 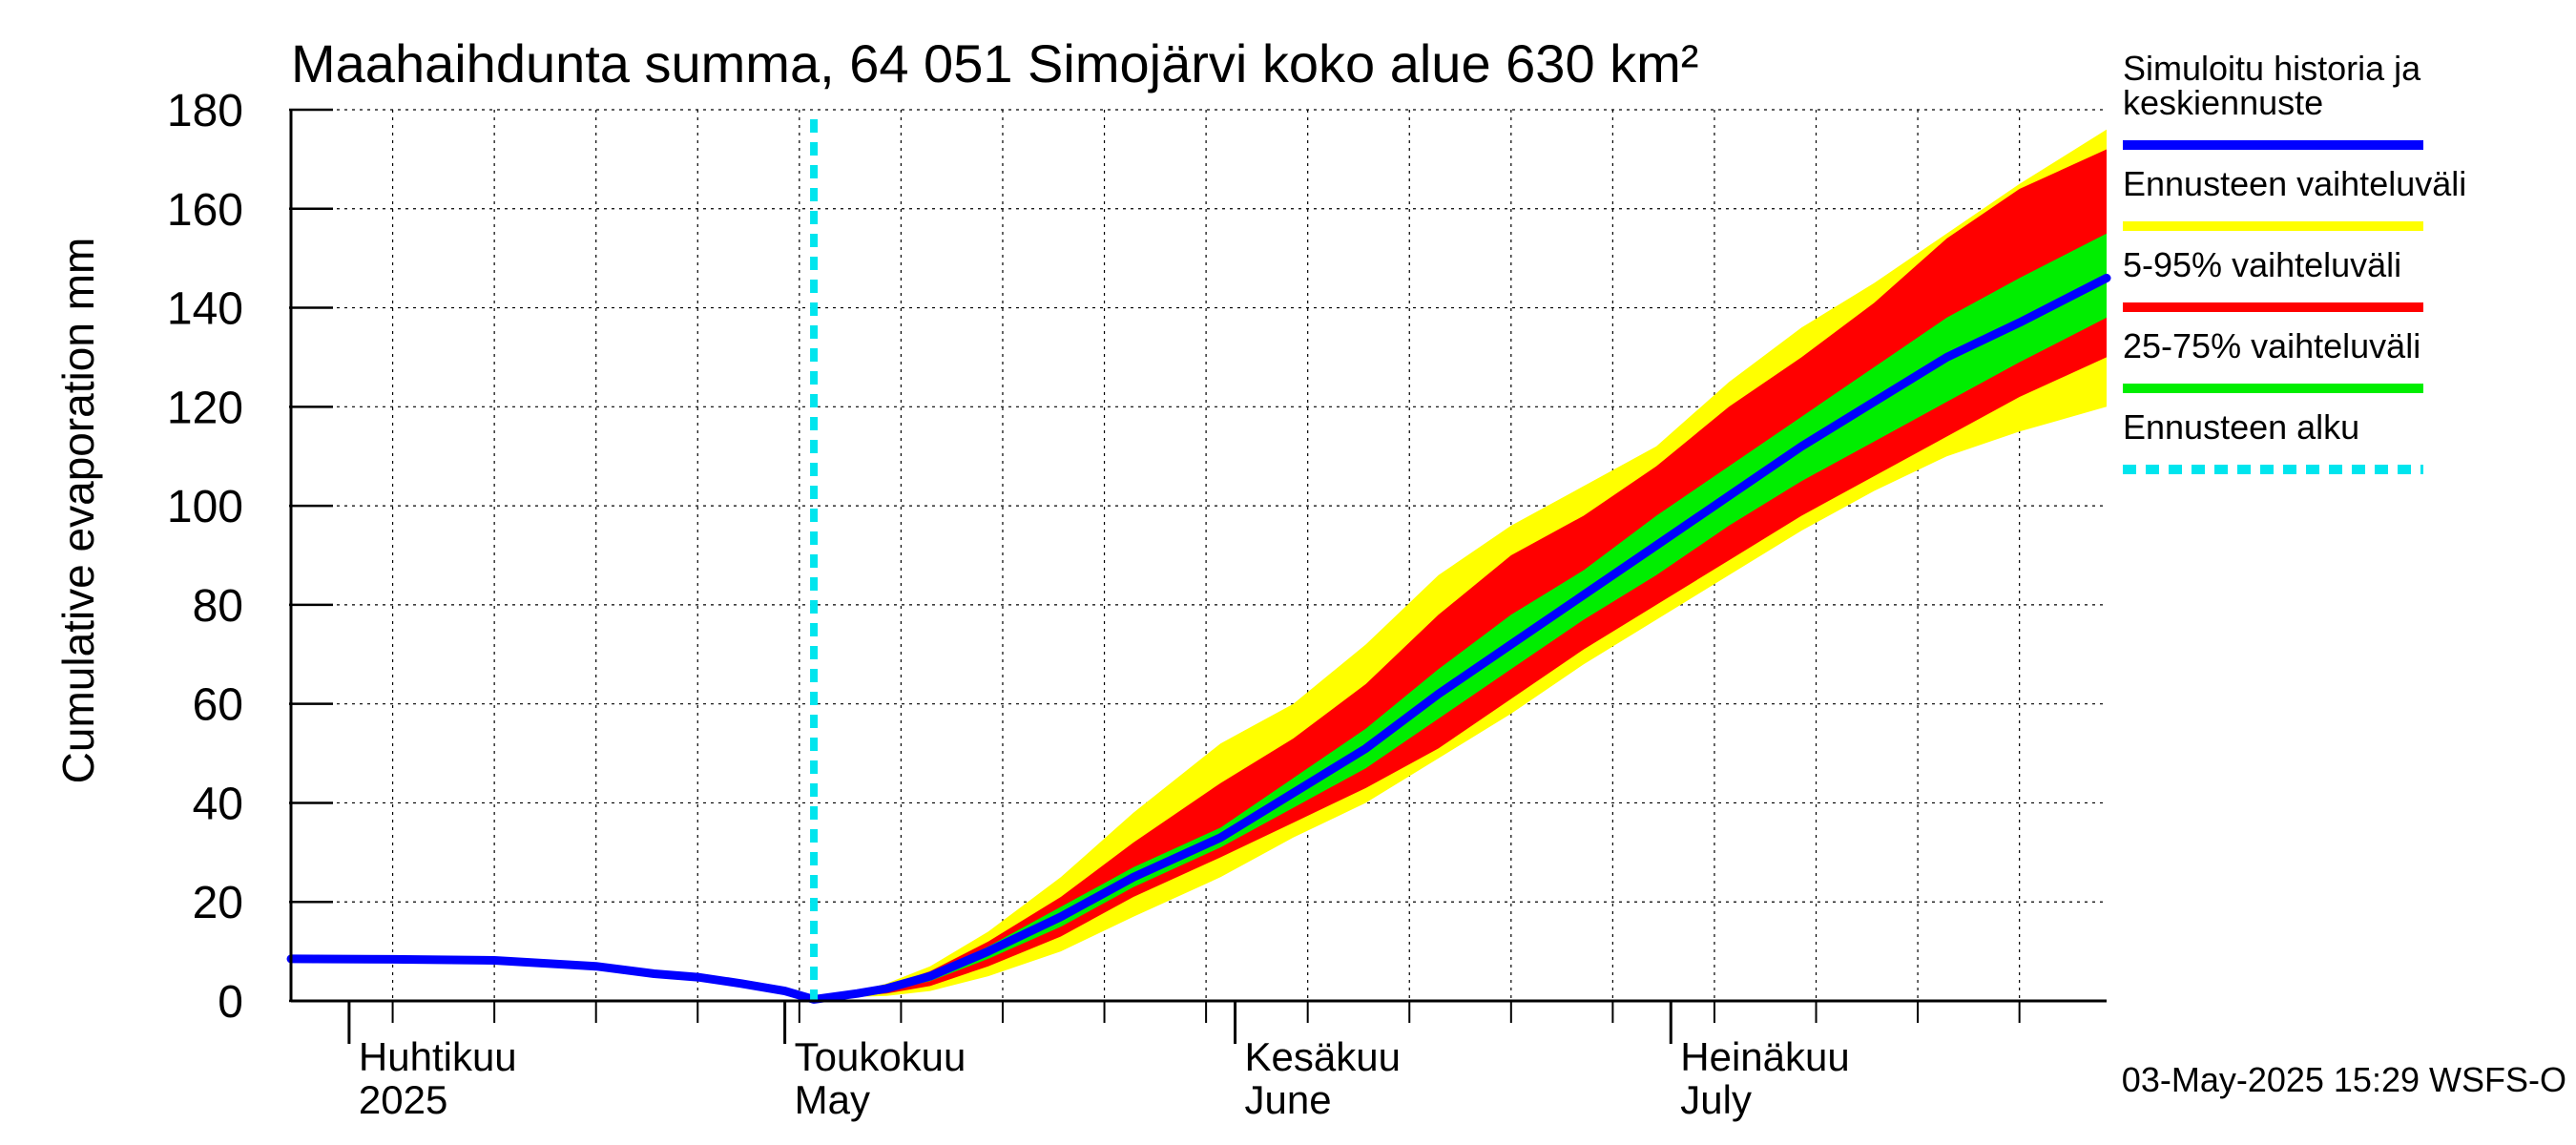 I want to click on y-tick-label: 20, so click(x=218, y=903).